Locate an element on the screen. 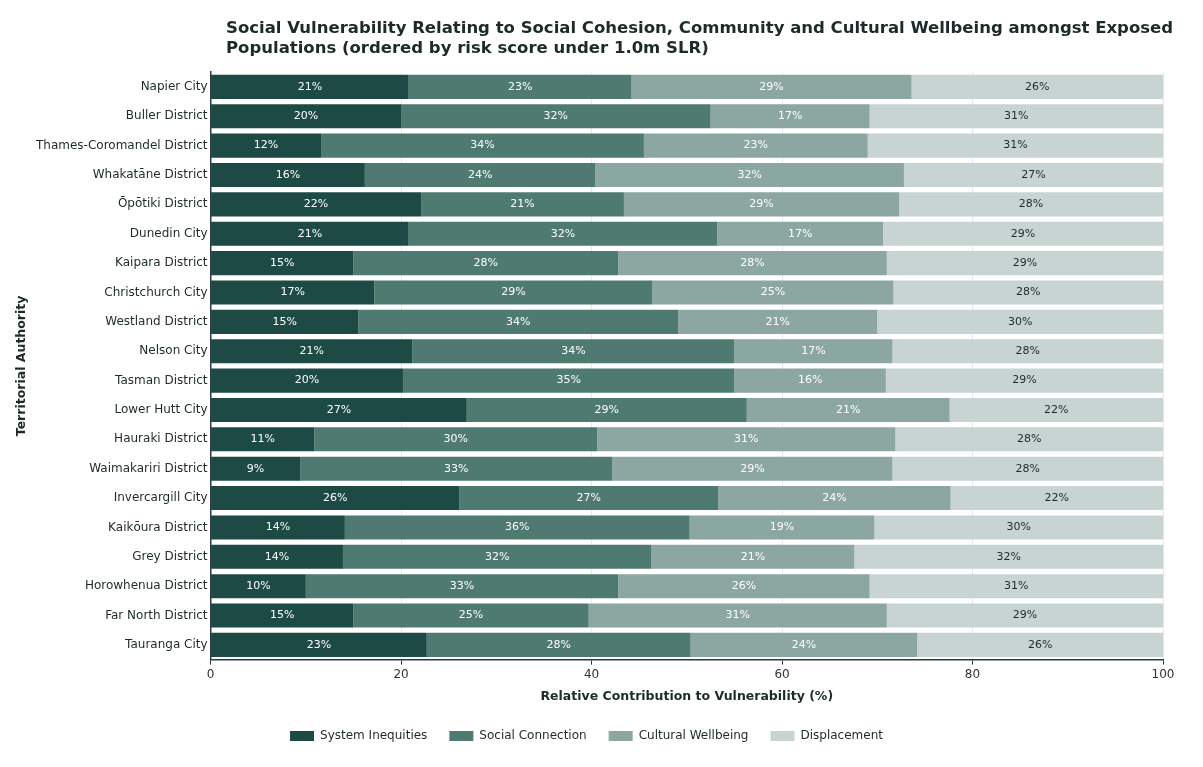  data-label: 9% is located at coordinates (255, 468).